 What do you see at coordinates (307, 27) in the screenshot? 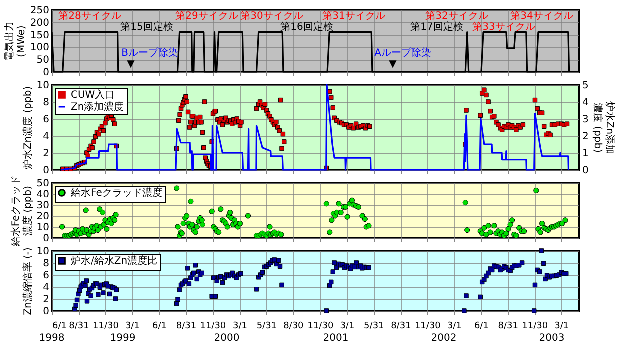
I see `annotation: 第16回定検` at bounding box center [307, 27].